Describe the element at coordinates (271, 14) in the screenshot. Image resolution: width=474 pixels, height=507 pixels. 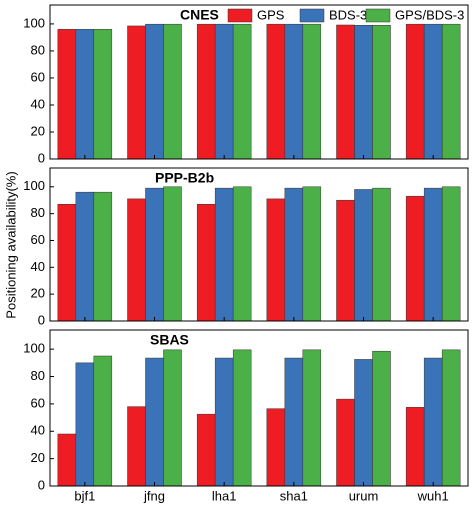
I see `legend-label: GPS` at that location.